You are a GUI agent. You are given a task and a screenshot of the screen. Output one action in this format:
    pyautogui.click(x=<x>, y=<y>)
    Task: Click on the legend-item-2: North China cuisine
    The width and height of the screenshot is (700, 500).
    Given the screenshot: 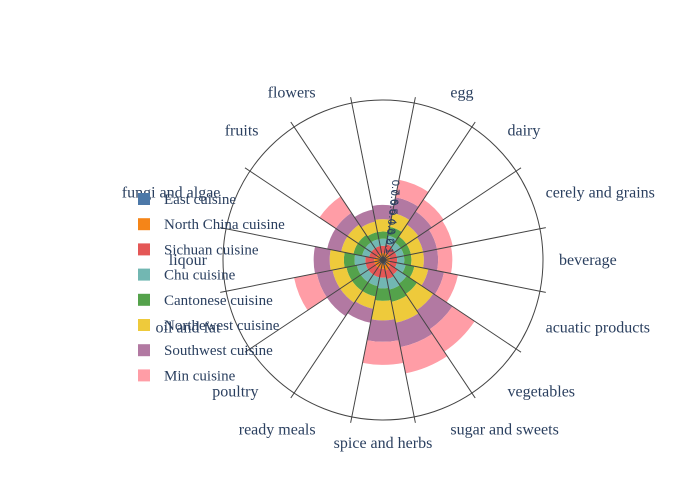 What is the action you would take?
    pyautogui.click(x=211, y=225)
    